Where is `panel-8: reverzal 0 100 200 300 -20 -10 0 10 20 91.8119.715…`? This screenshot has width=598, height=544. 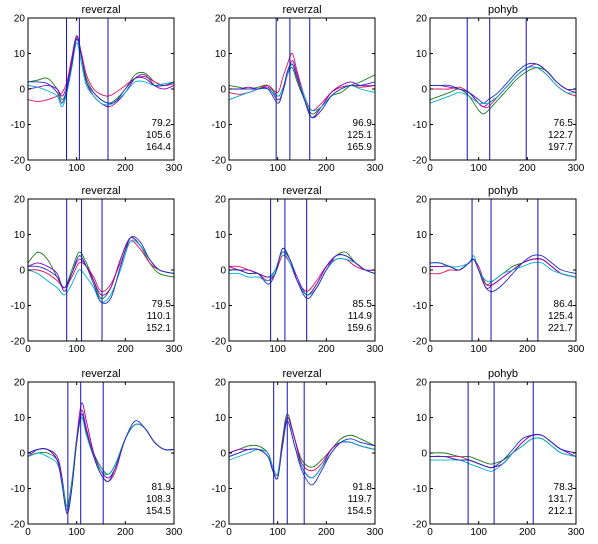 panel-8: reverzal 0 100 200 300 -20 -10 0 10 20 91.8119.715… is located at coordinates (298, 453).